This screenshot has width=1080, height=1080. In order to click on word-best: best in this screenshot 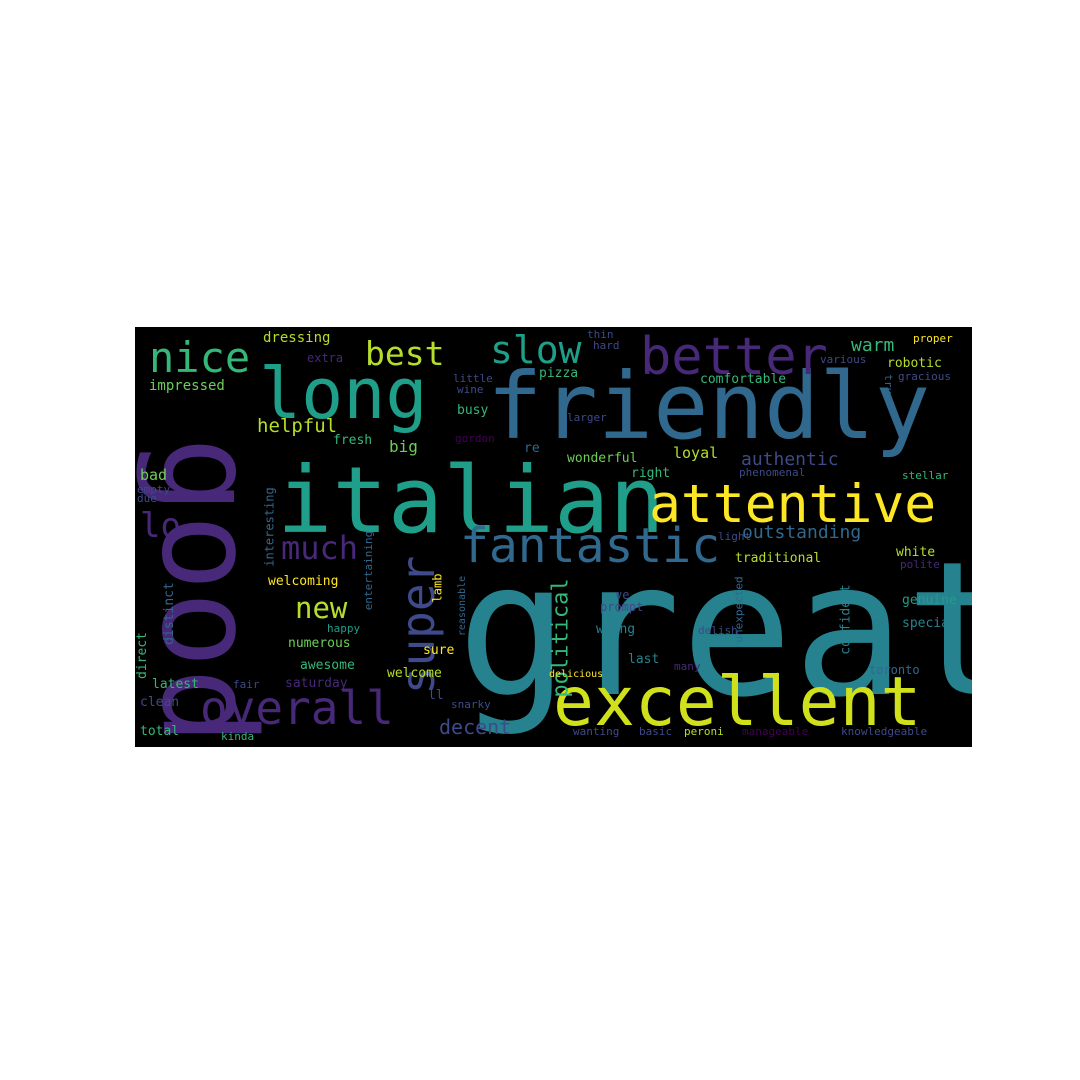, I will do `click(405, 353)`.